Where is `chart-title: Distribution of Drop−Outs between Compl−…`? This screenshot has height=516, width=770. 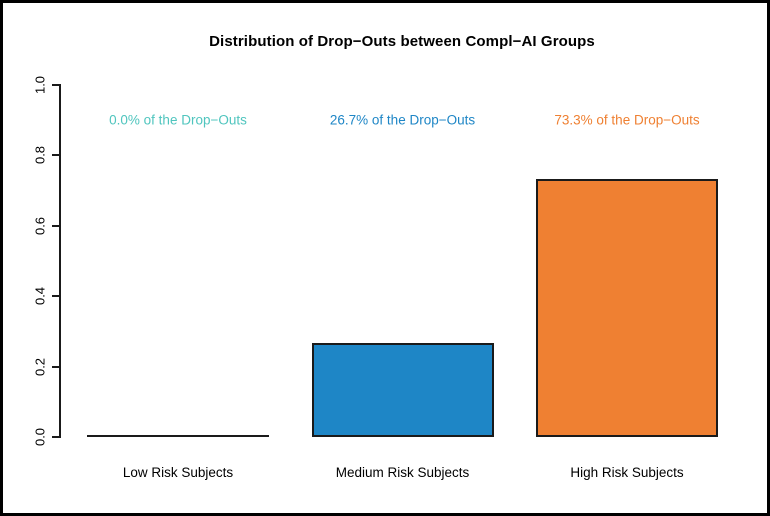
chart-title: Distribution of Drop−Outs between Compl−… is located at coordinates (402, 41).